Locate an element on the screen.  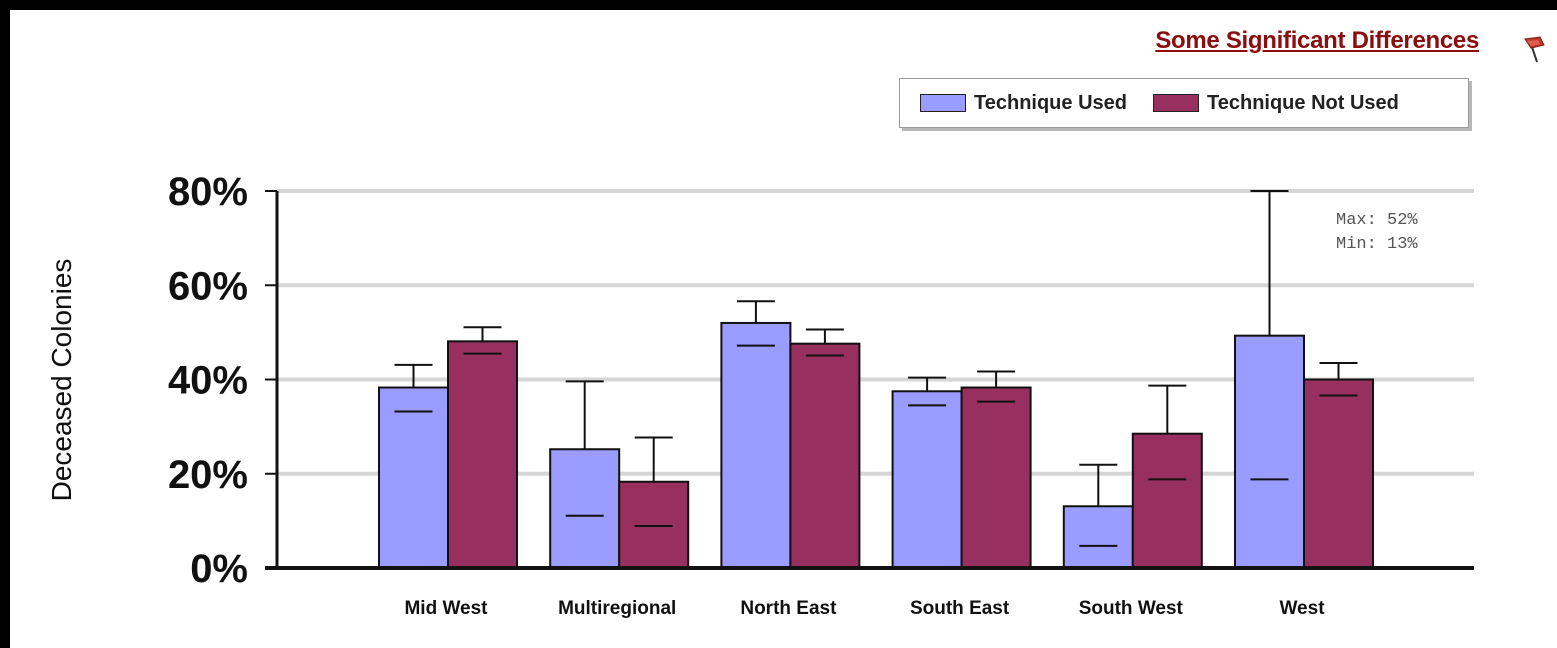
legend-item-technique-used: Technique Used is located at coordinates (1023, 103).